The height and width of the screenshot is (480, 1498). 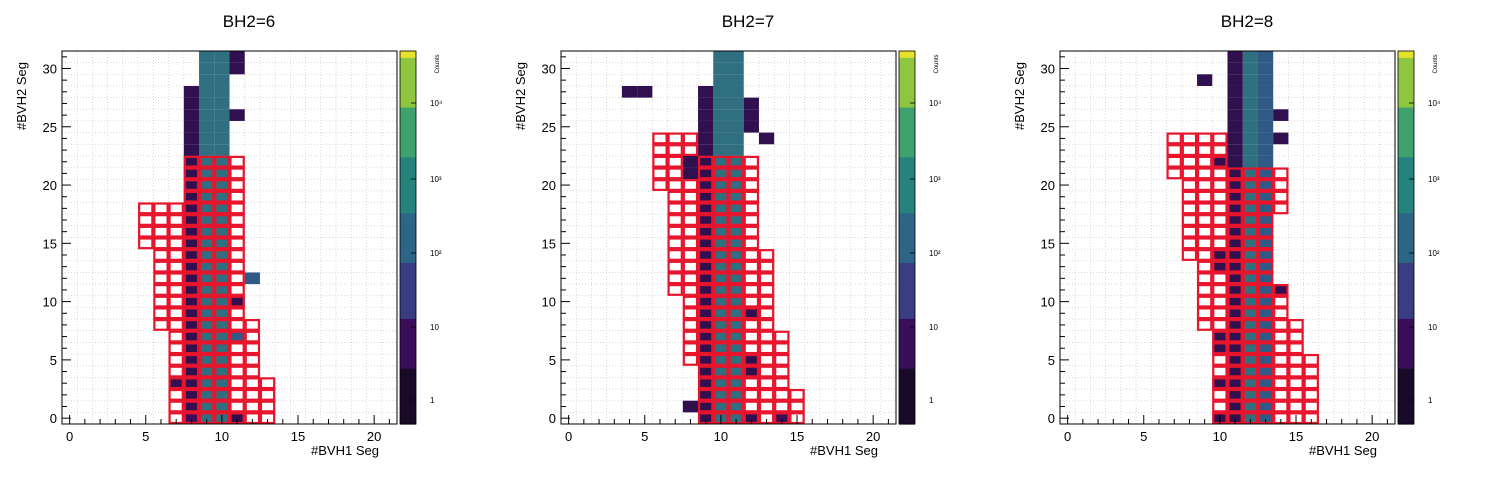 I want to click on y-tick-label: 25, so click(x=50, y=127).